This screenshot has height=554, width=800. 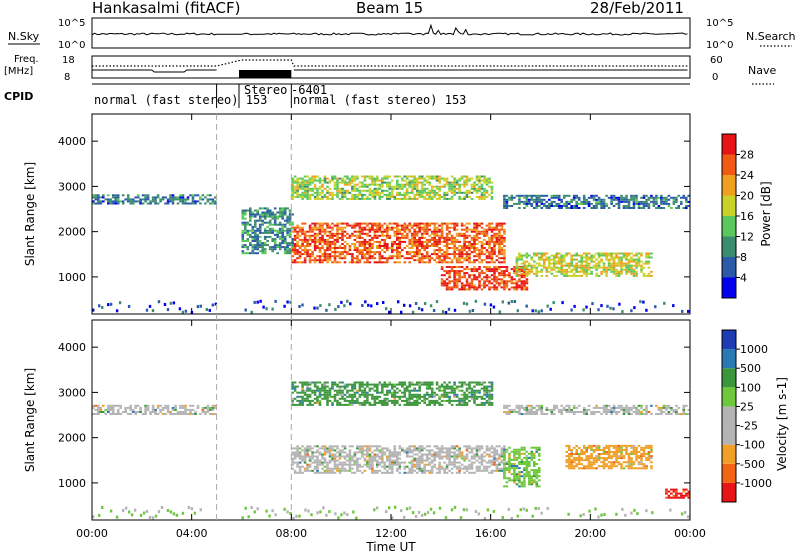 I want to click on nave-tick-bottom: 0, so click(x=715, y=77).